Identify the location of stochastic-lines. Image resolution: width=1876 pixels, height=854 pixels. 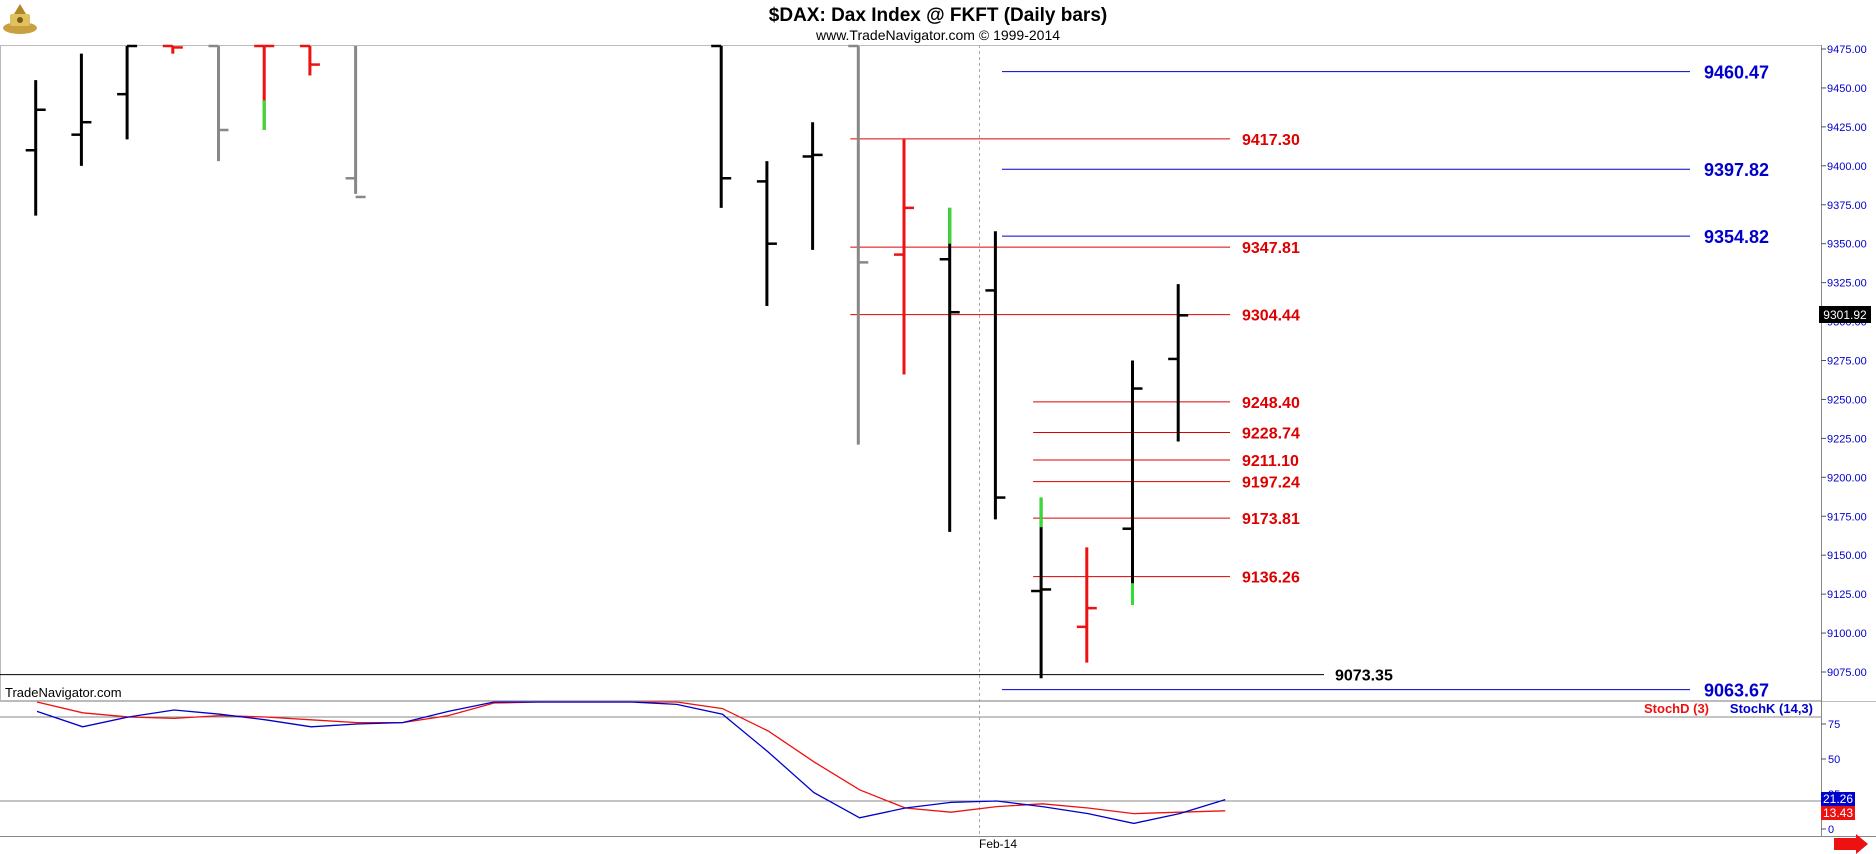
(631, 763).